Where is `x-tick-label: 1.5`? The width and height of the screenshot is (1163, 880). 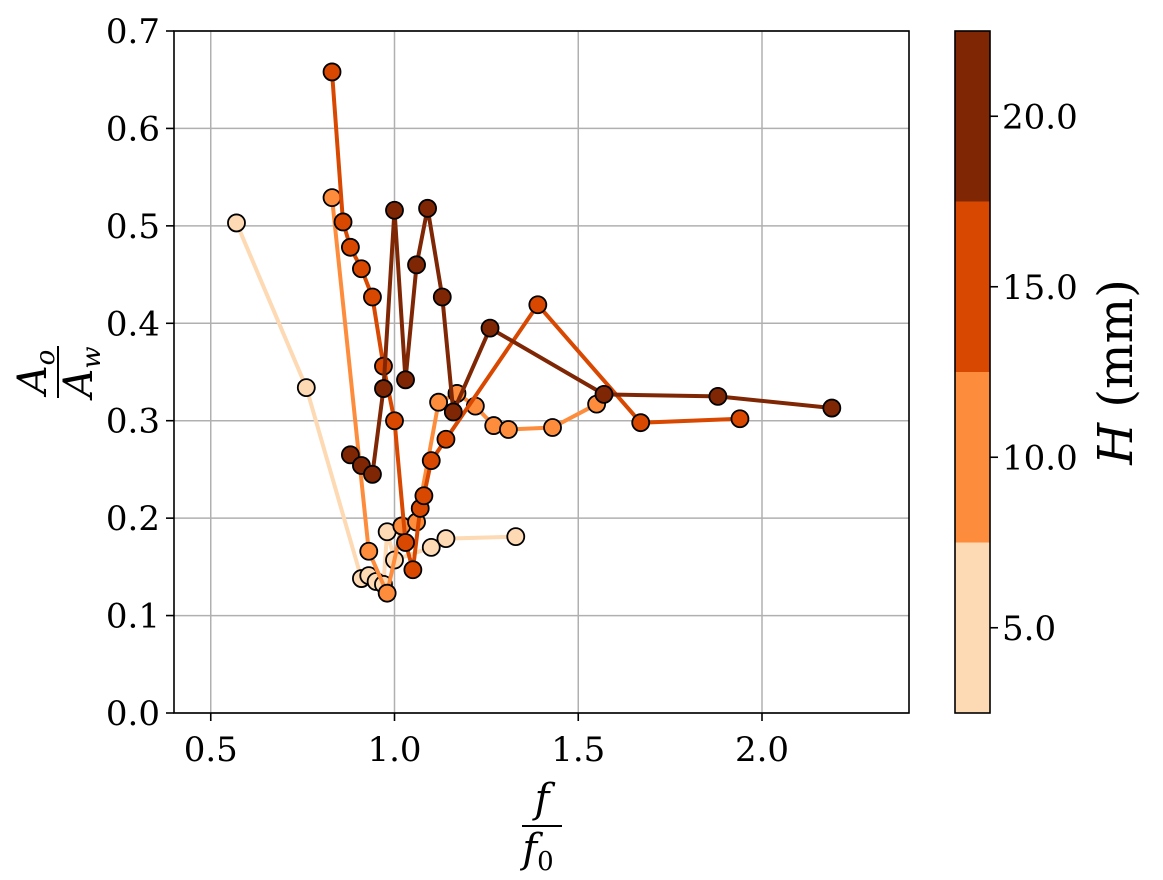
x-tick-label: 1.5 is located at coordinates (578, 750).